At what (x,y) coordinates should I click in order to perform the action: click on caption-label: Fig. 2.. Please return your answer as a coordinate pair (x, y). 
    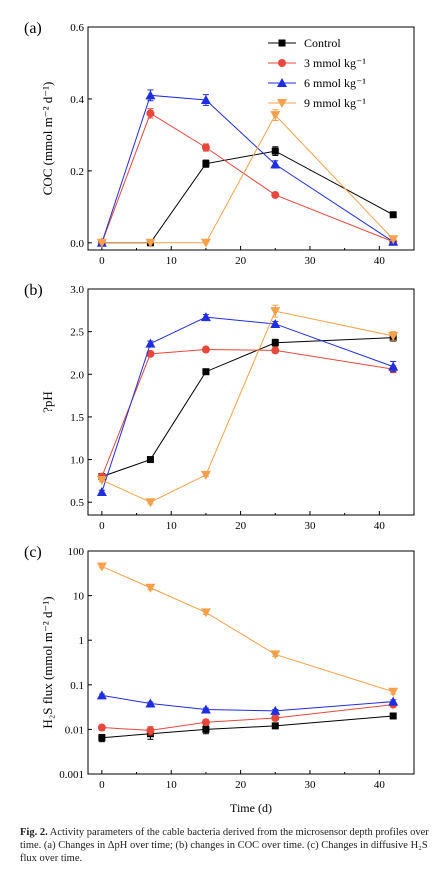
    Looking at the image, I should click on (34, 832).